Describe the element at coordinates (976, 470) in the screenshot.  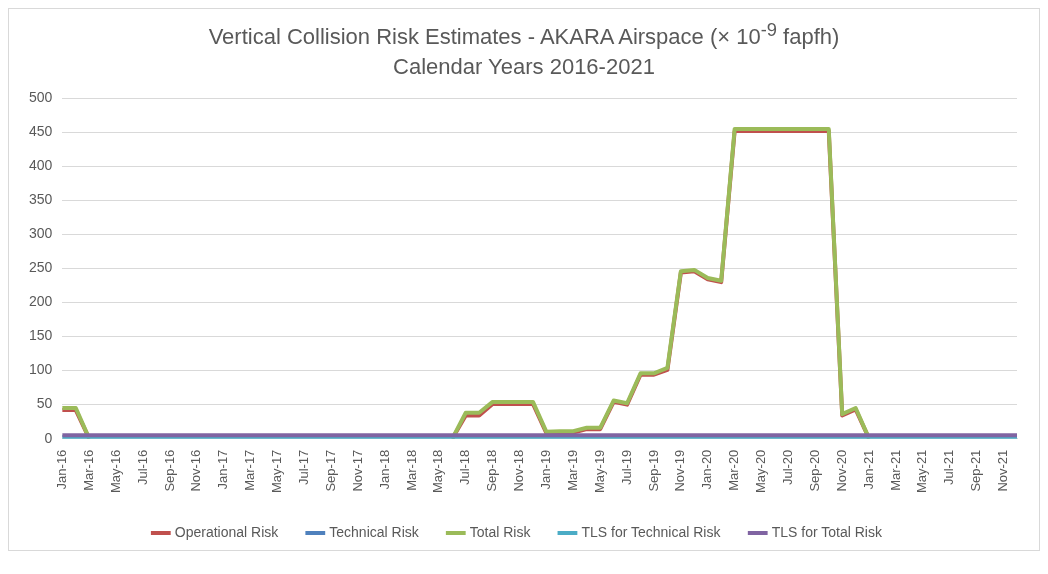
I see `x-tick-label: Sep-21` at that location.